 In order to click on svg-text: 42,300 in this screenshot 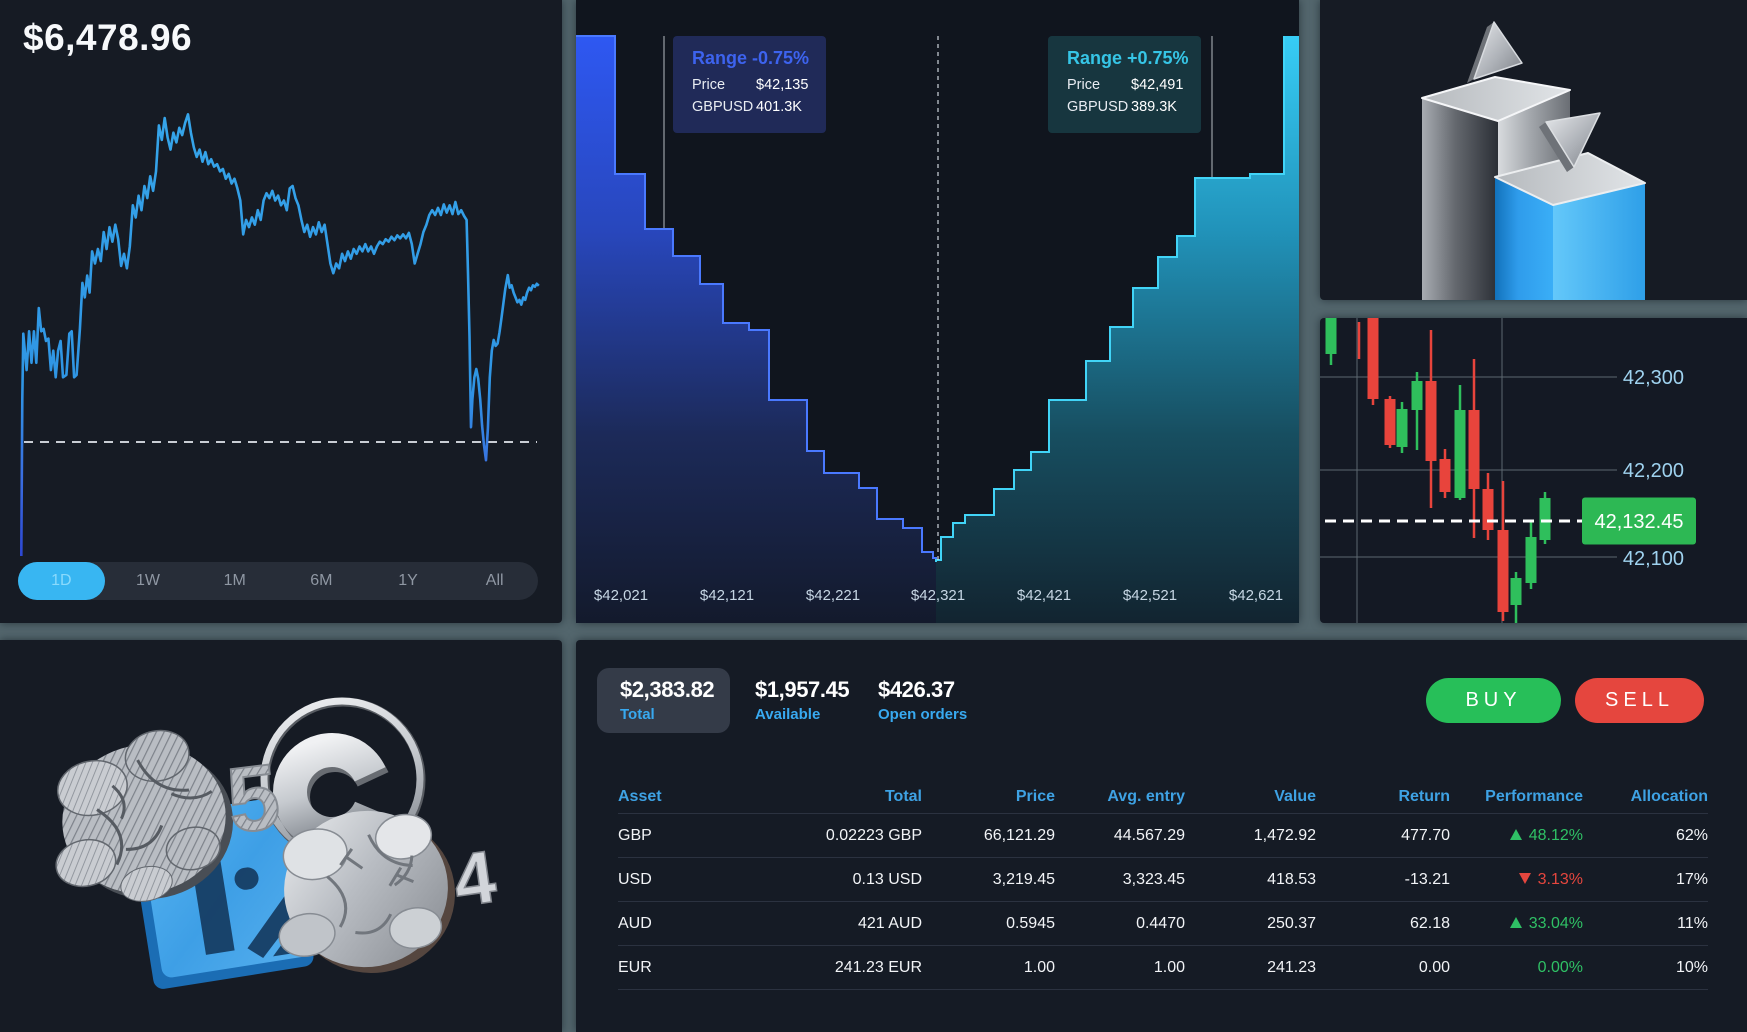, I will do `click(1653, 378)`.